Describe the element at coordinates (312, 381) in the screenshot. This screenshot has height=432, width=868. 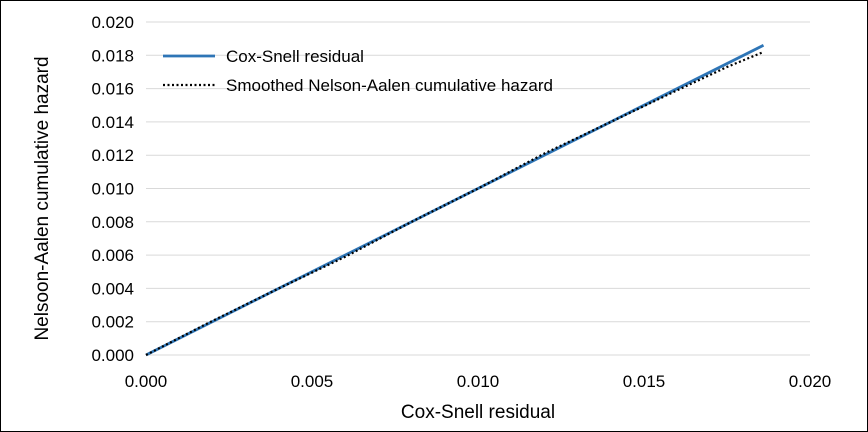
I see `x-tick-label: 0.005` at that location.